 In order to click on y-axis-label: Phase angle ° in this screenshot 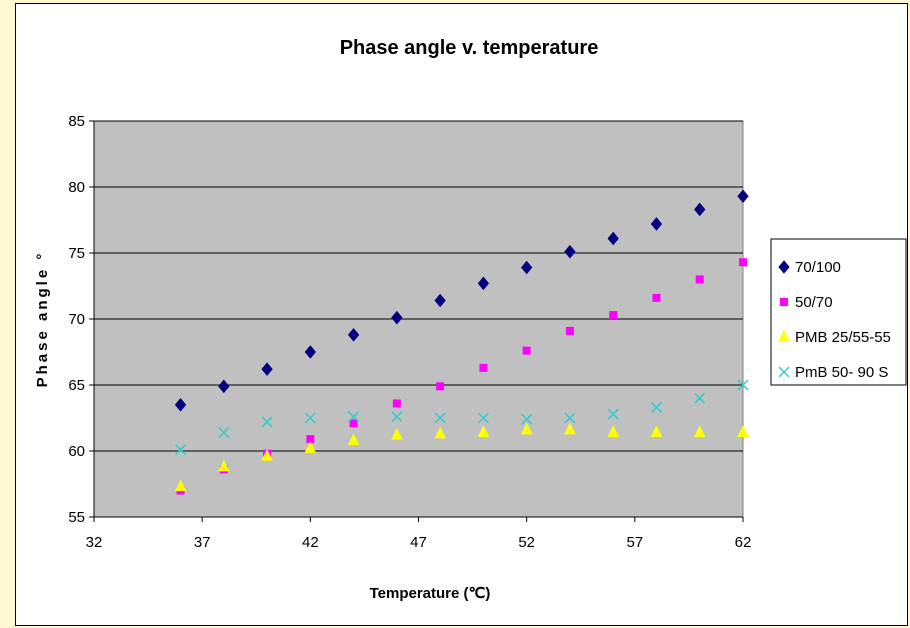, I will do `click(42, 319)`.